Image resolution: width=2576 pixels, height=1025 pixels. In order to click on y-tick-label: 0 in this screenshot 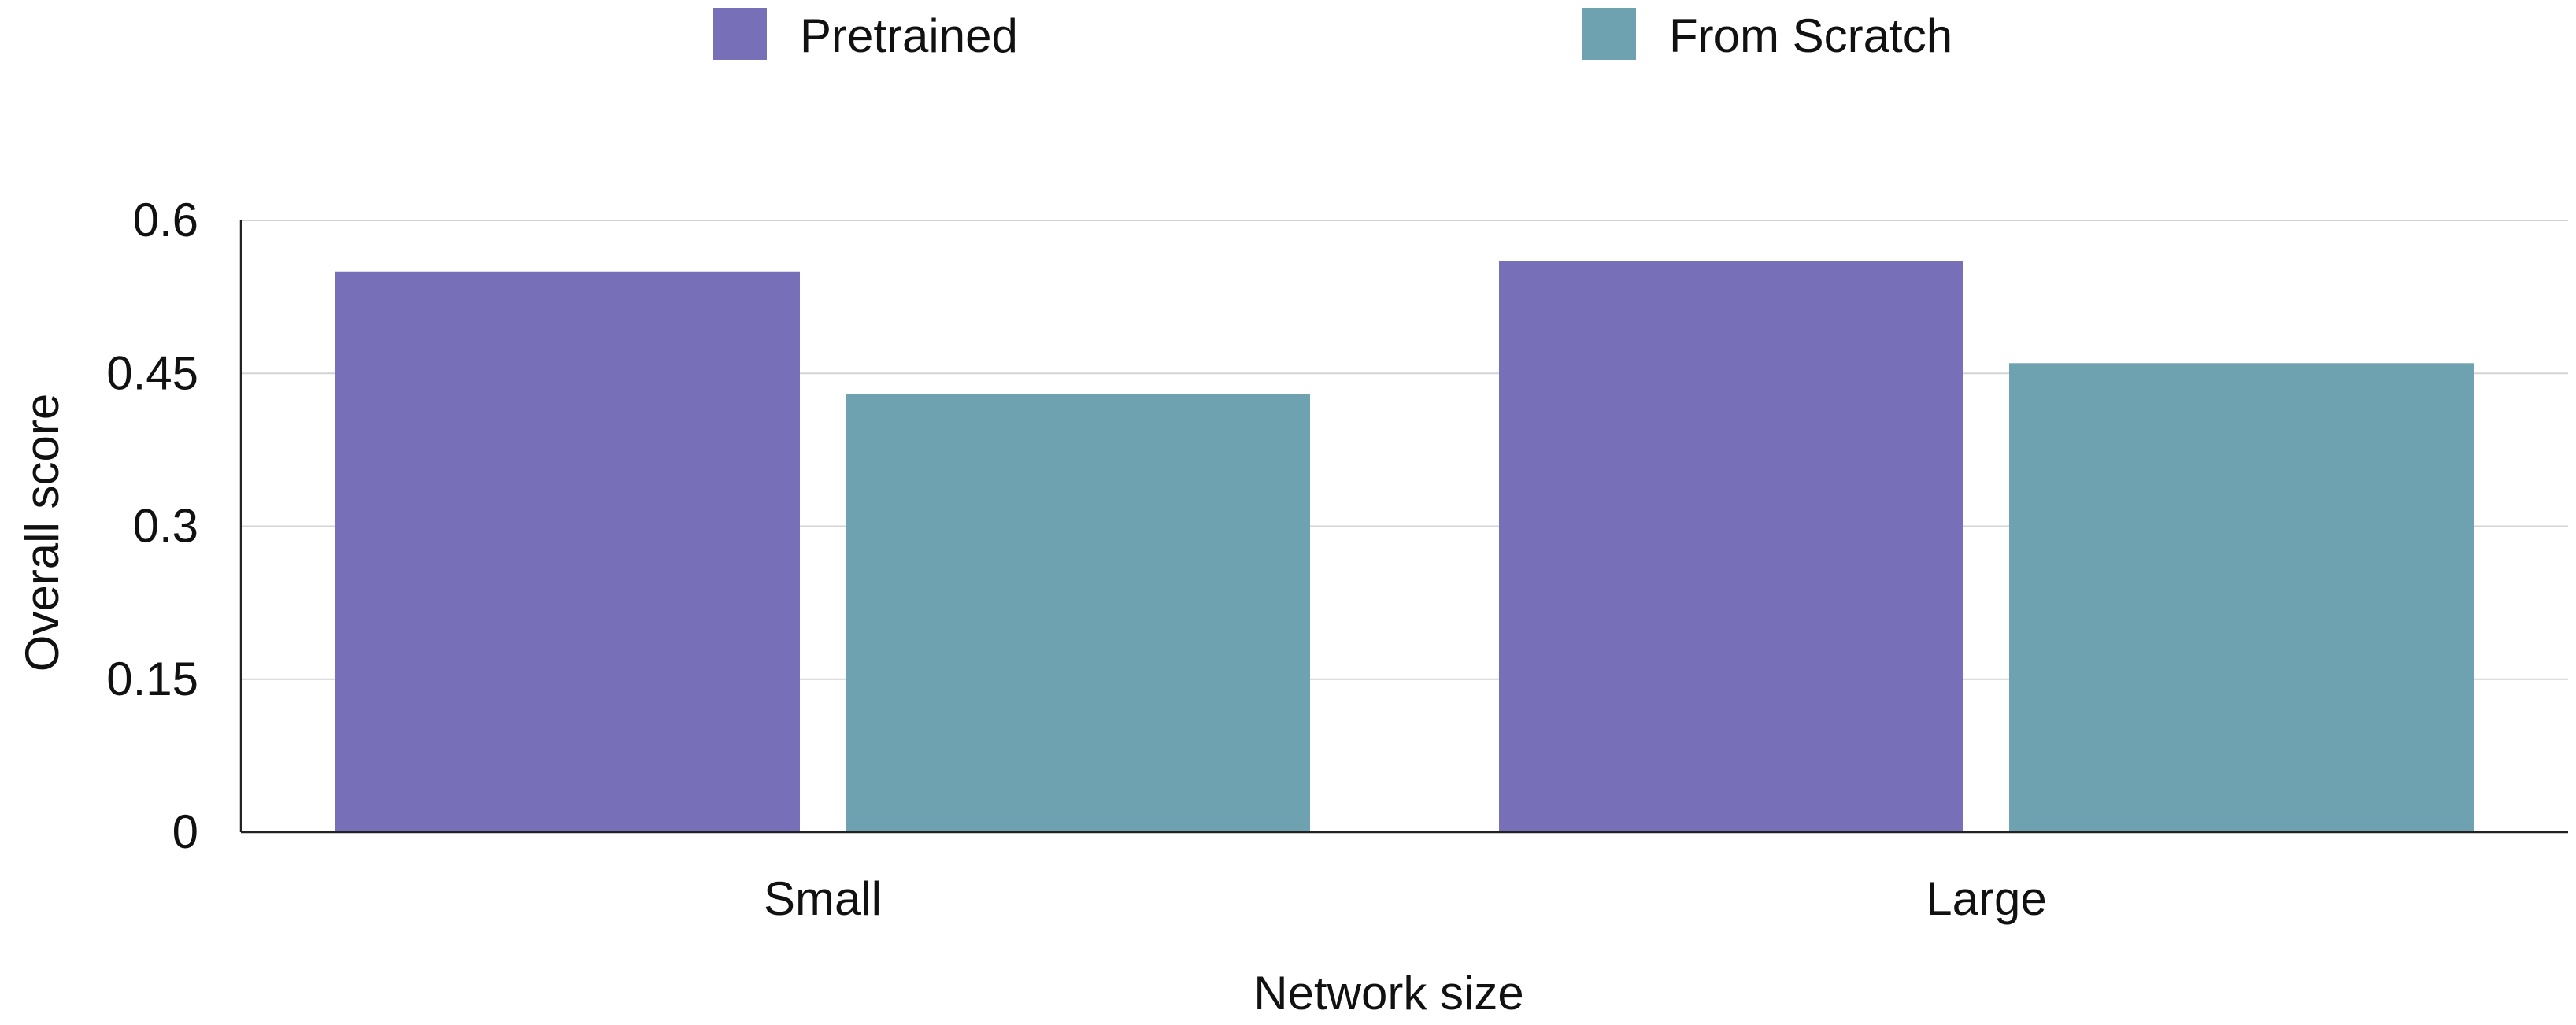, I will do `click(185, 831)`.